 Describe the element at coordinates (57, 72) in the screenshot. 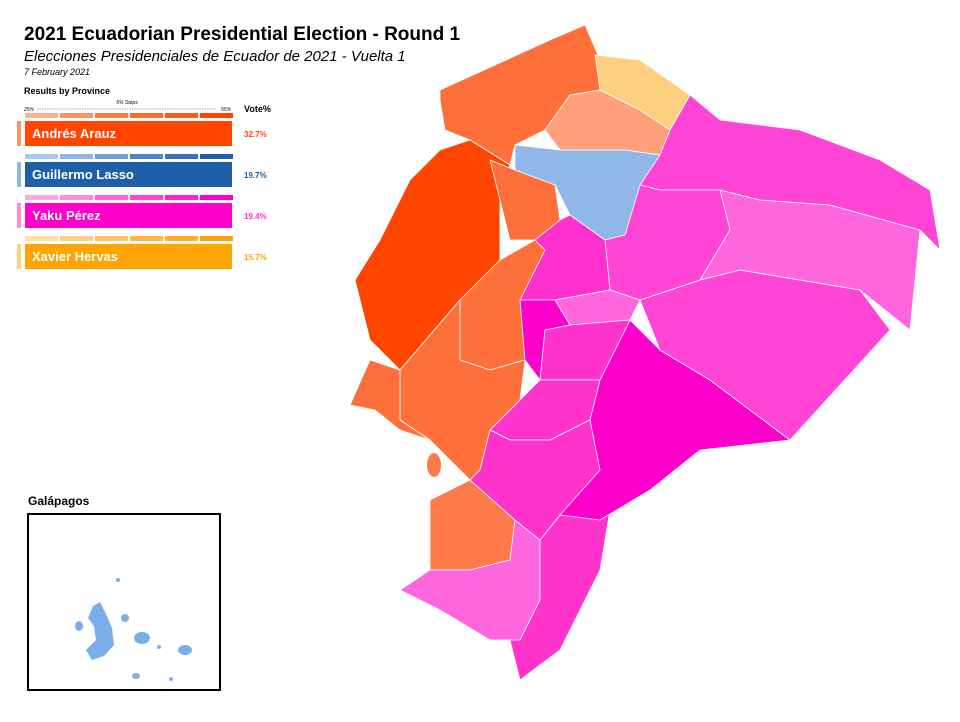

I see `date: 7 February 2021` at that location.